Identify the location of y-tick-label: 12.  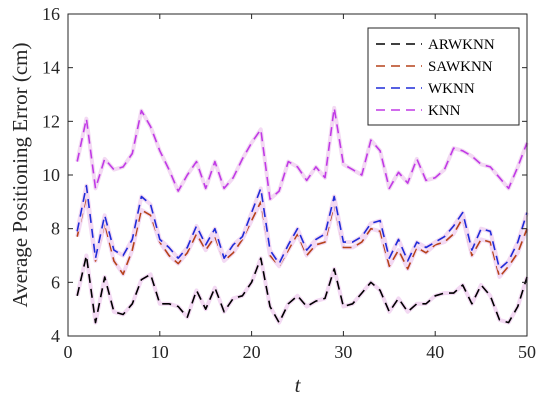
(51, 121).